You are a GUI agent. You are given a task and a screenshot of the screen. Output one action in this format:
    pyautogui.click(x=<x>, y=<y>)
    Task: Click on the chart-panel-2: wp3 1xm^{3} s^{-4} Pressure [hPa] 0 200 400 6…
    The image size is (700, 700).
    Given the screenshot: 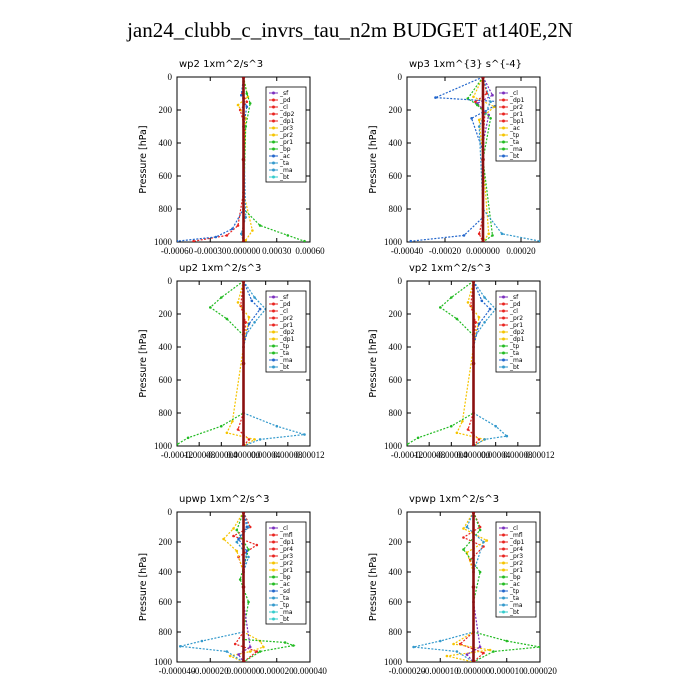 What is the action you would take?
    pyautogui.click(x=454, y=157)
    